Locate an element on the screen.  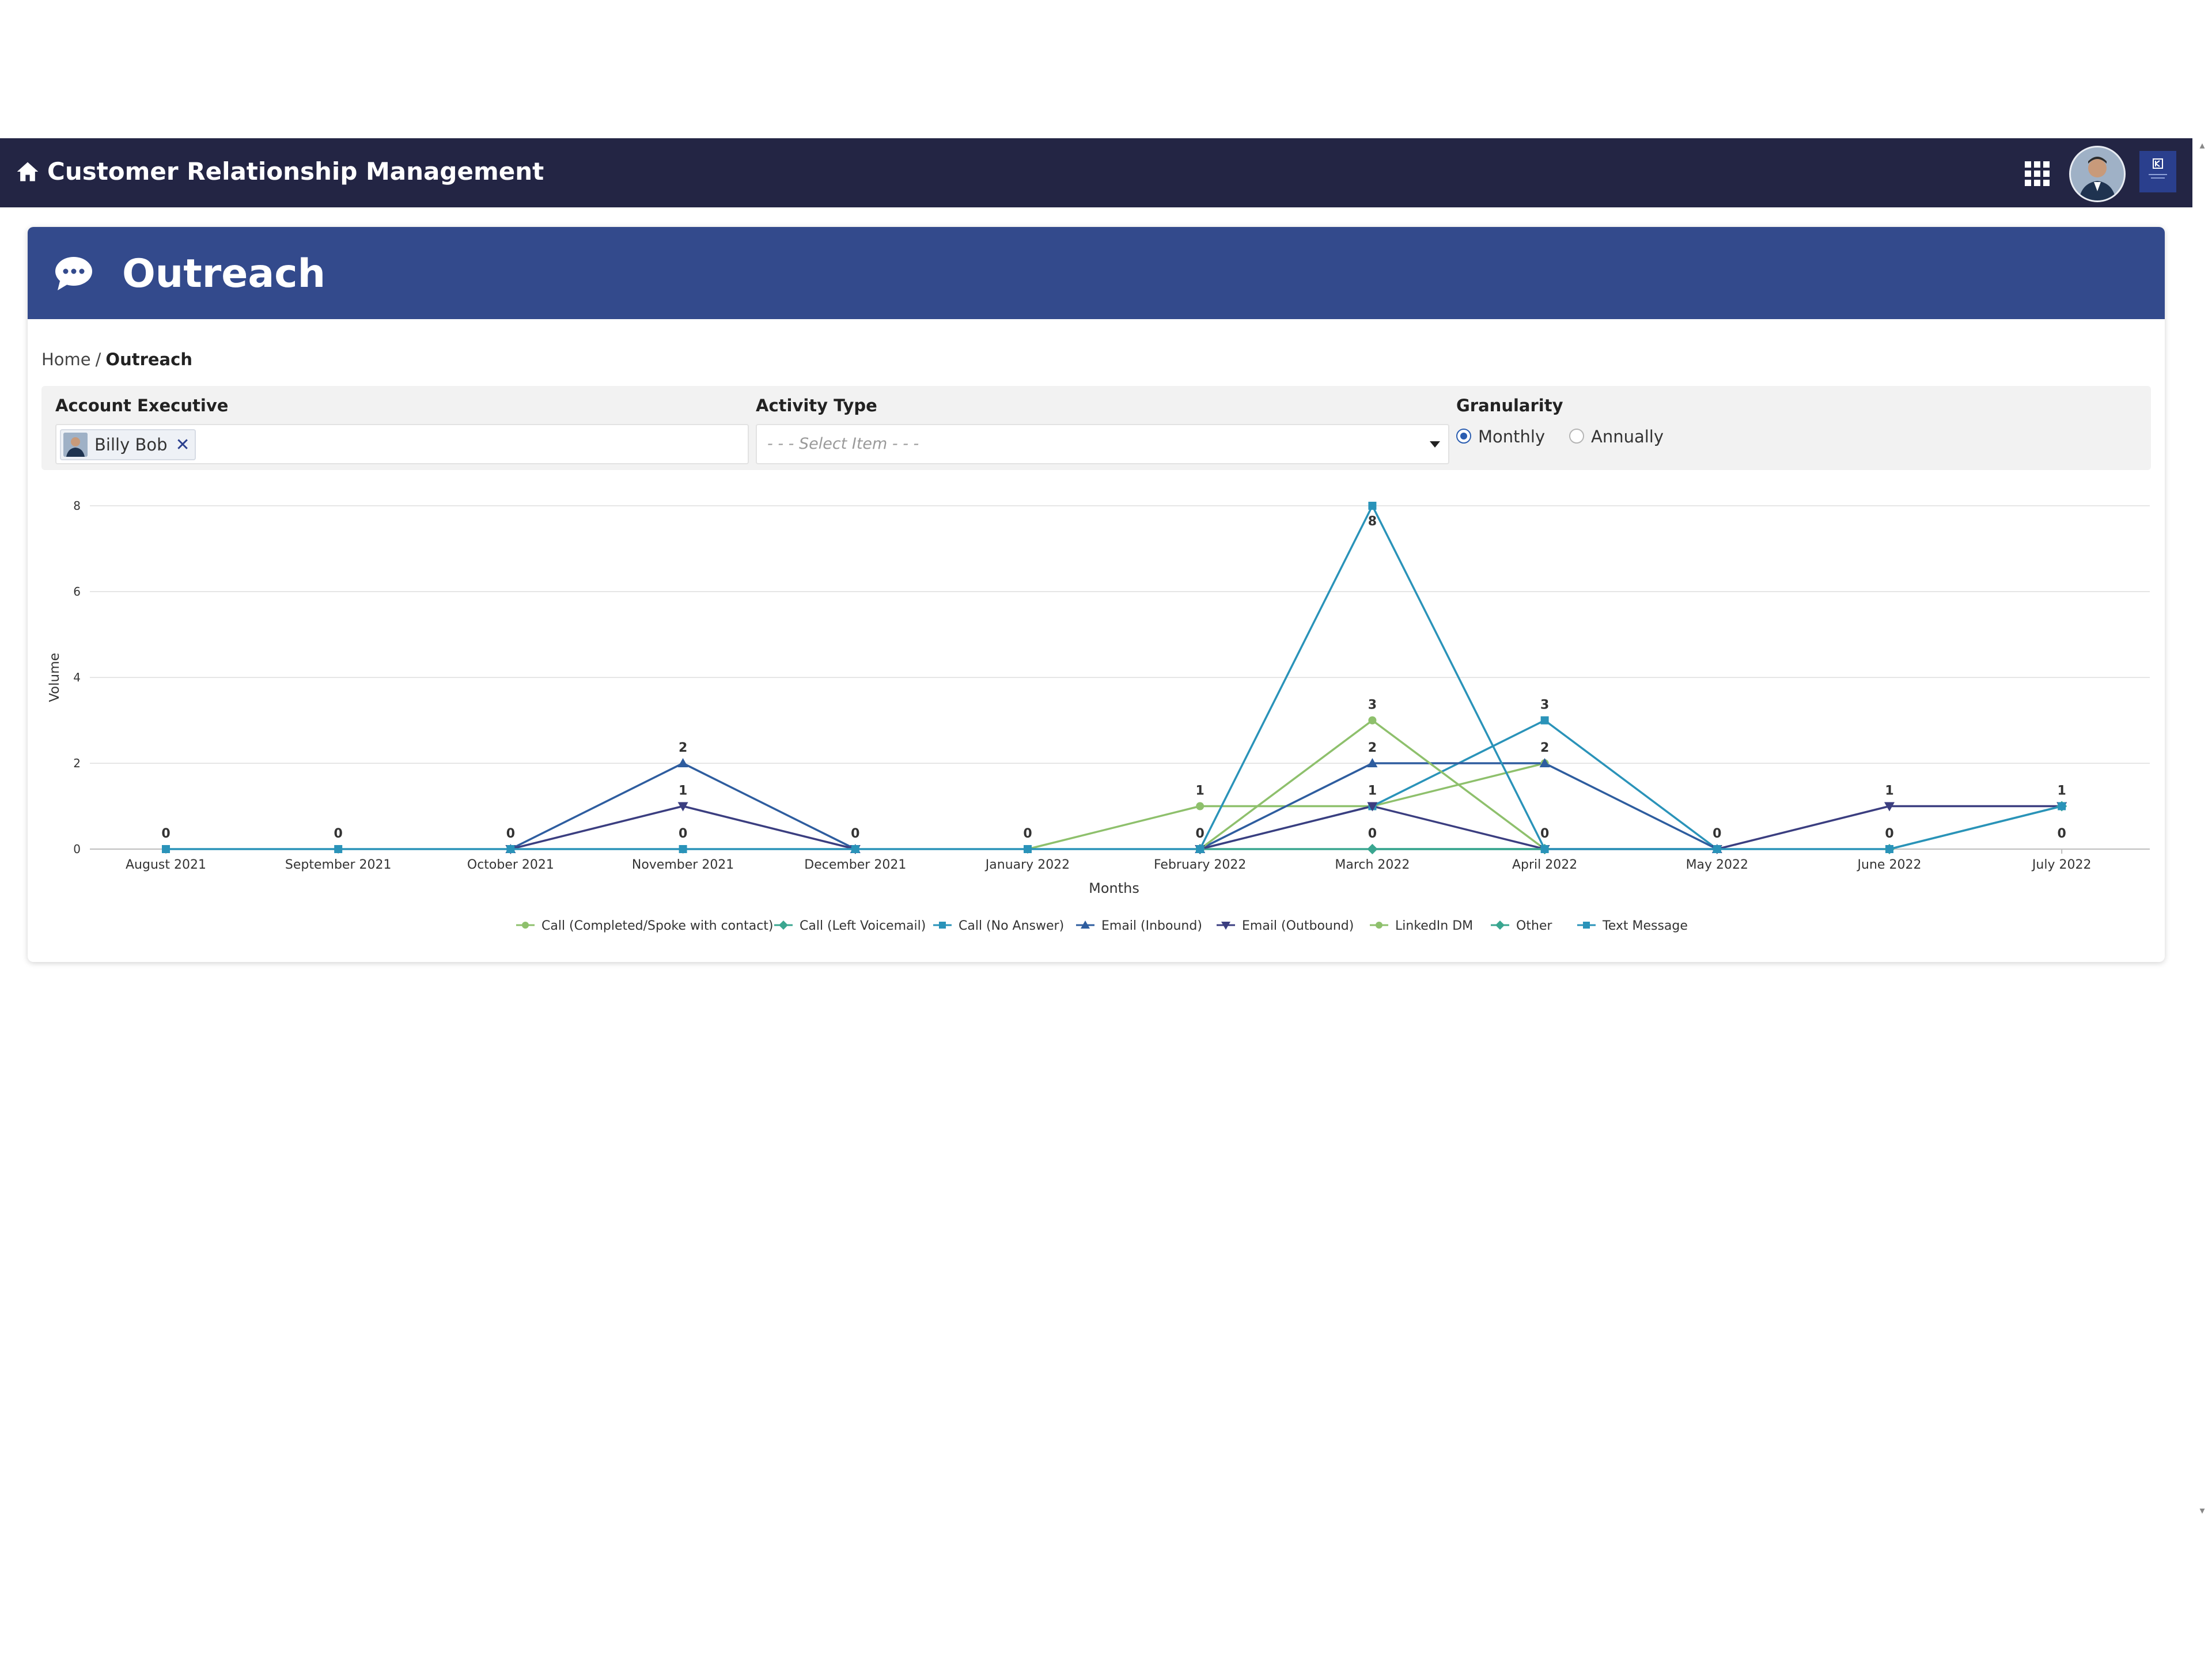
apps-grid-icon is located at coordinates (2037, 174).